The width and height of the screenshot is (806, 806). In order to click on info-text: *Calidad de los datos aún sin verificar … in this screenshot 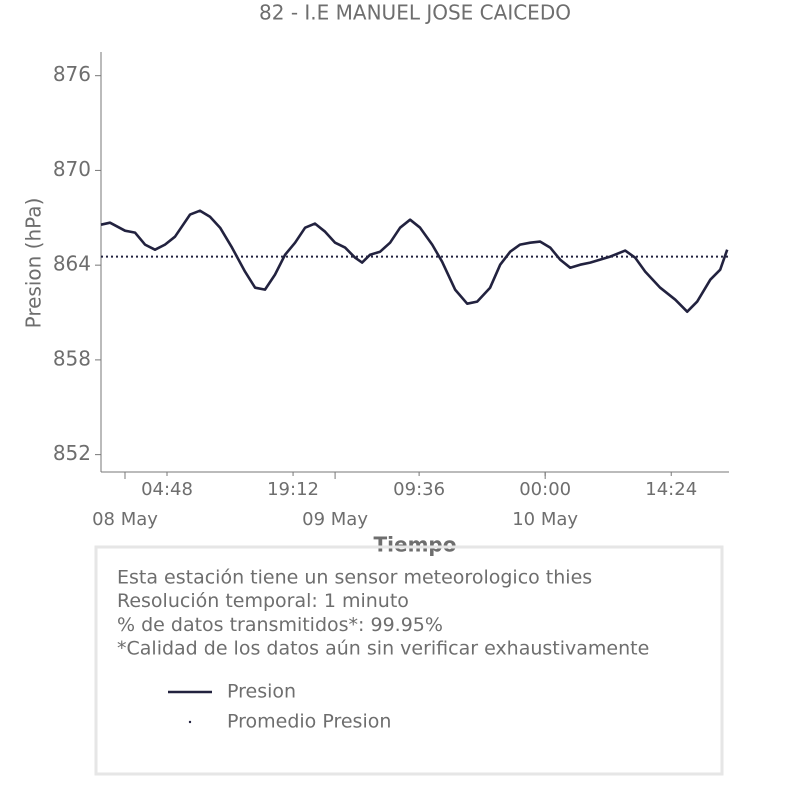, I will do `click(383, 649)`.